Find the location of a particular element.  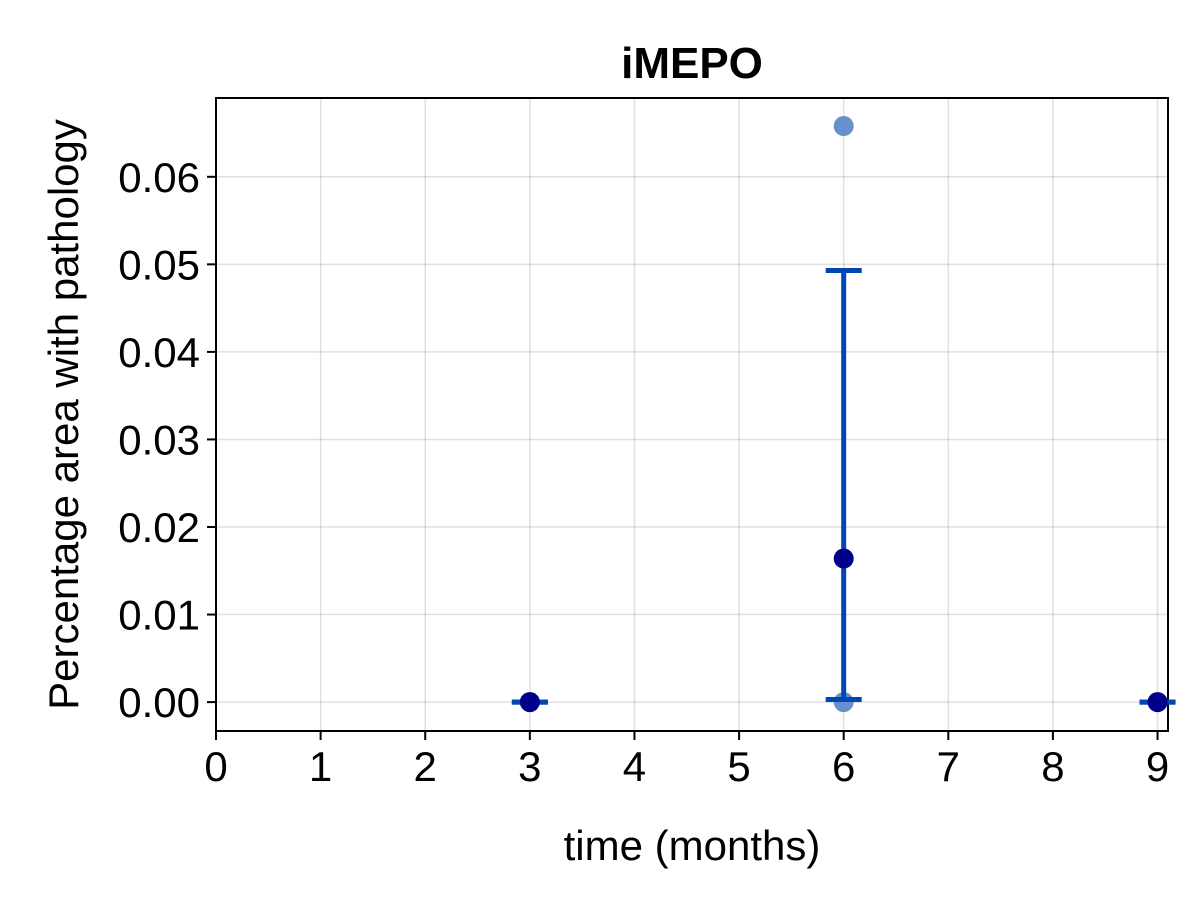

x-tick-label: 6 is located at coordinates (843, 766).